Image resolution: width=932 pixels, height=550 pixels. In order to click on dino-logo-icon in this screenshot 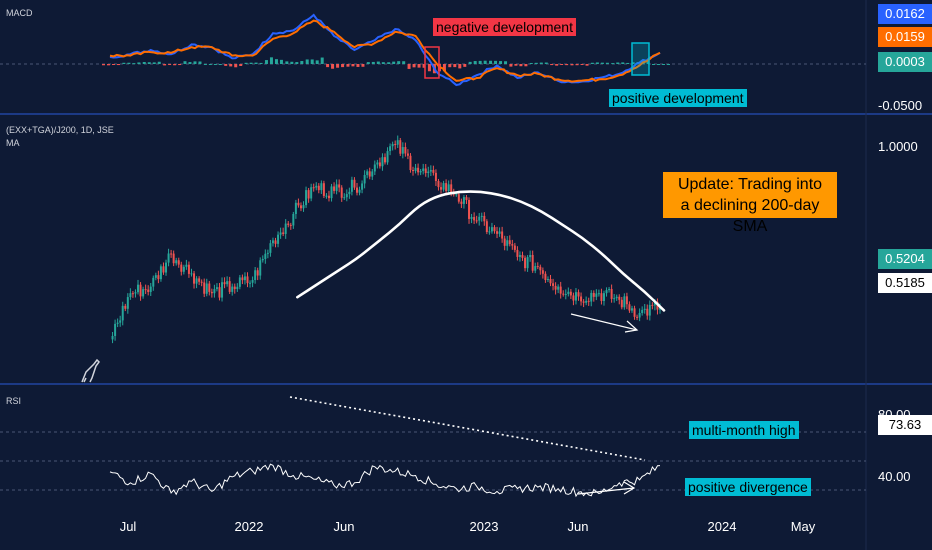, I will do `click(90, 370)`.